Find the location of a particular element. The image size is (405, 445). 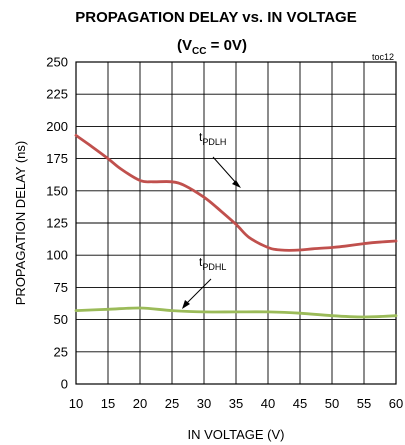

y-tick-label: 175 is located at coordinates (57, 158).